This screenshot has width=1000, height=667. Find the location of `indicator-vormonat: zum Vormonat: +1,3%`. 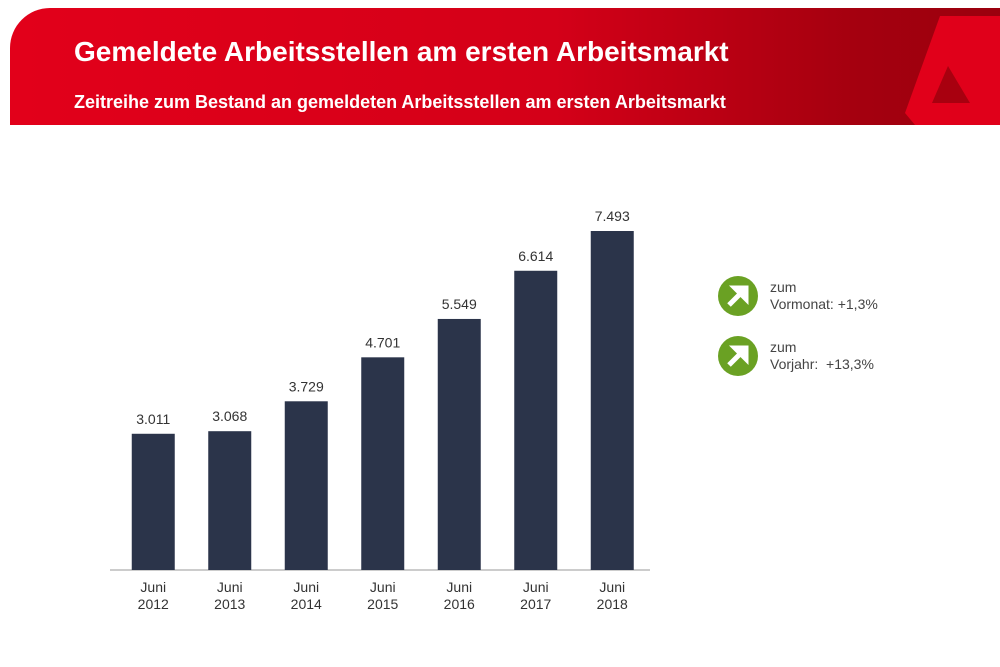

indicator-vormonat: zum Vormonat: +1,3% is located at coordinates (798, 296).